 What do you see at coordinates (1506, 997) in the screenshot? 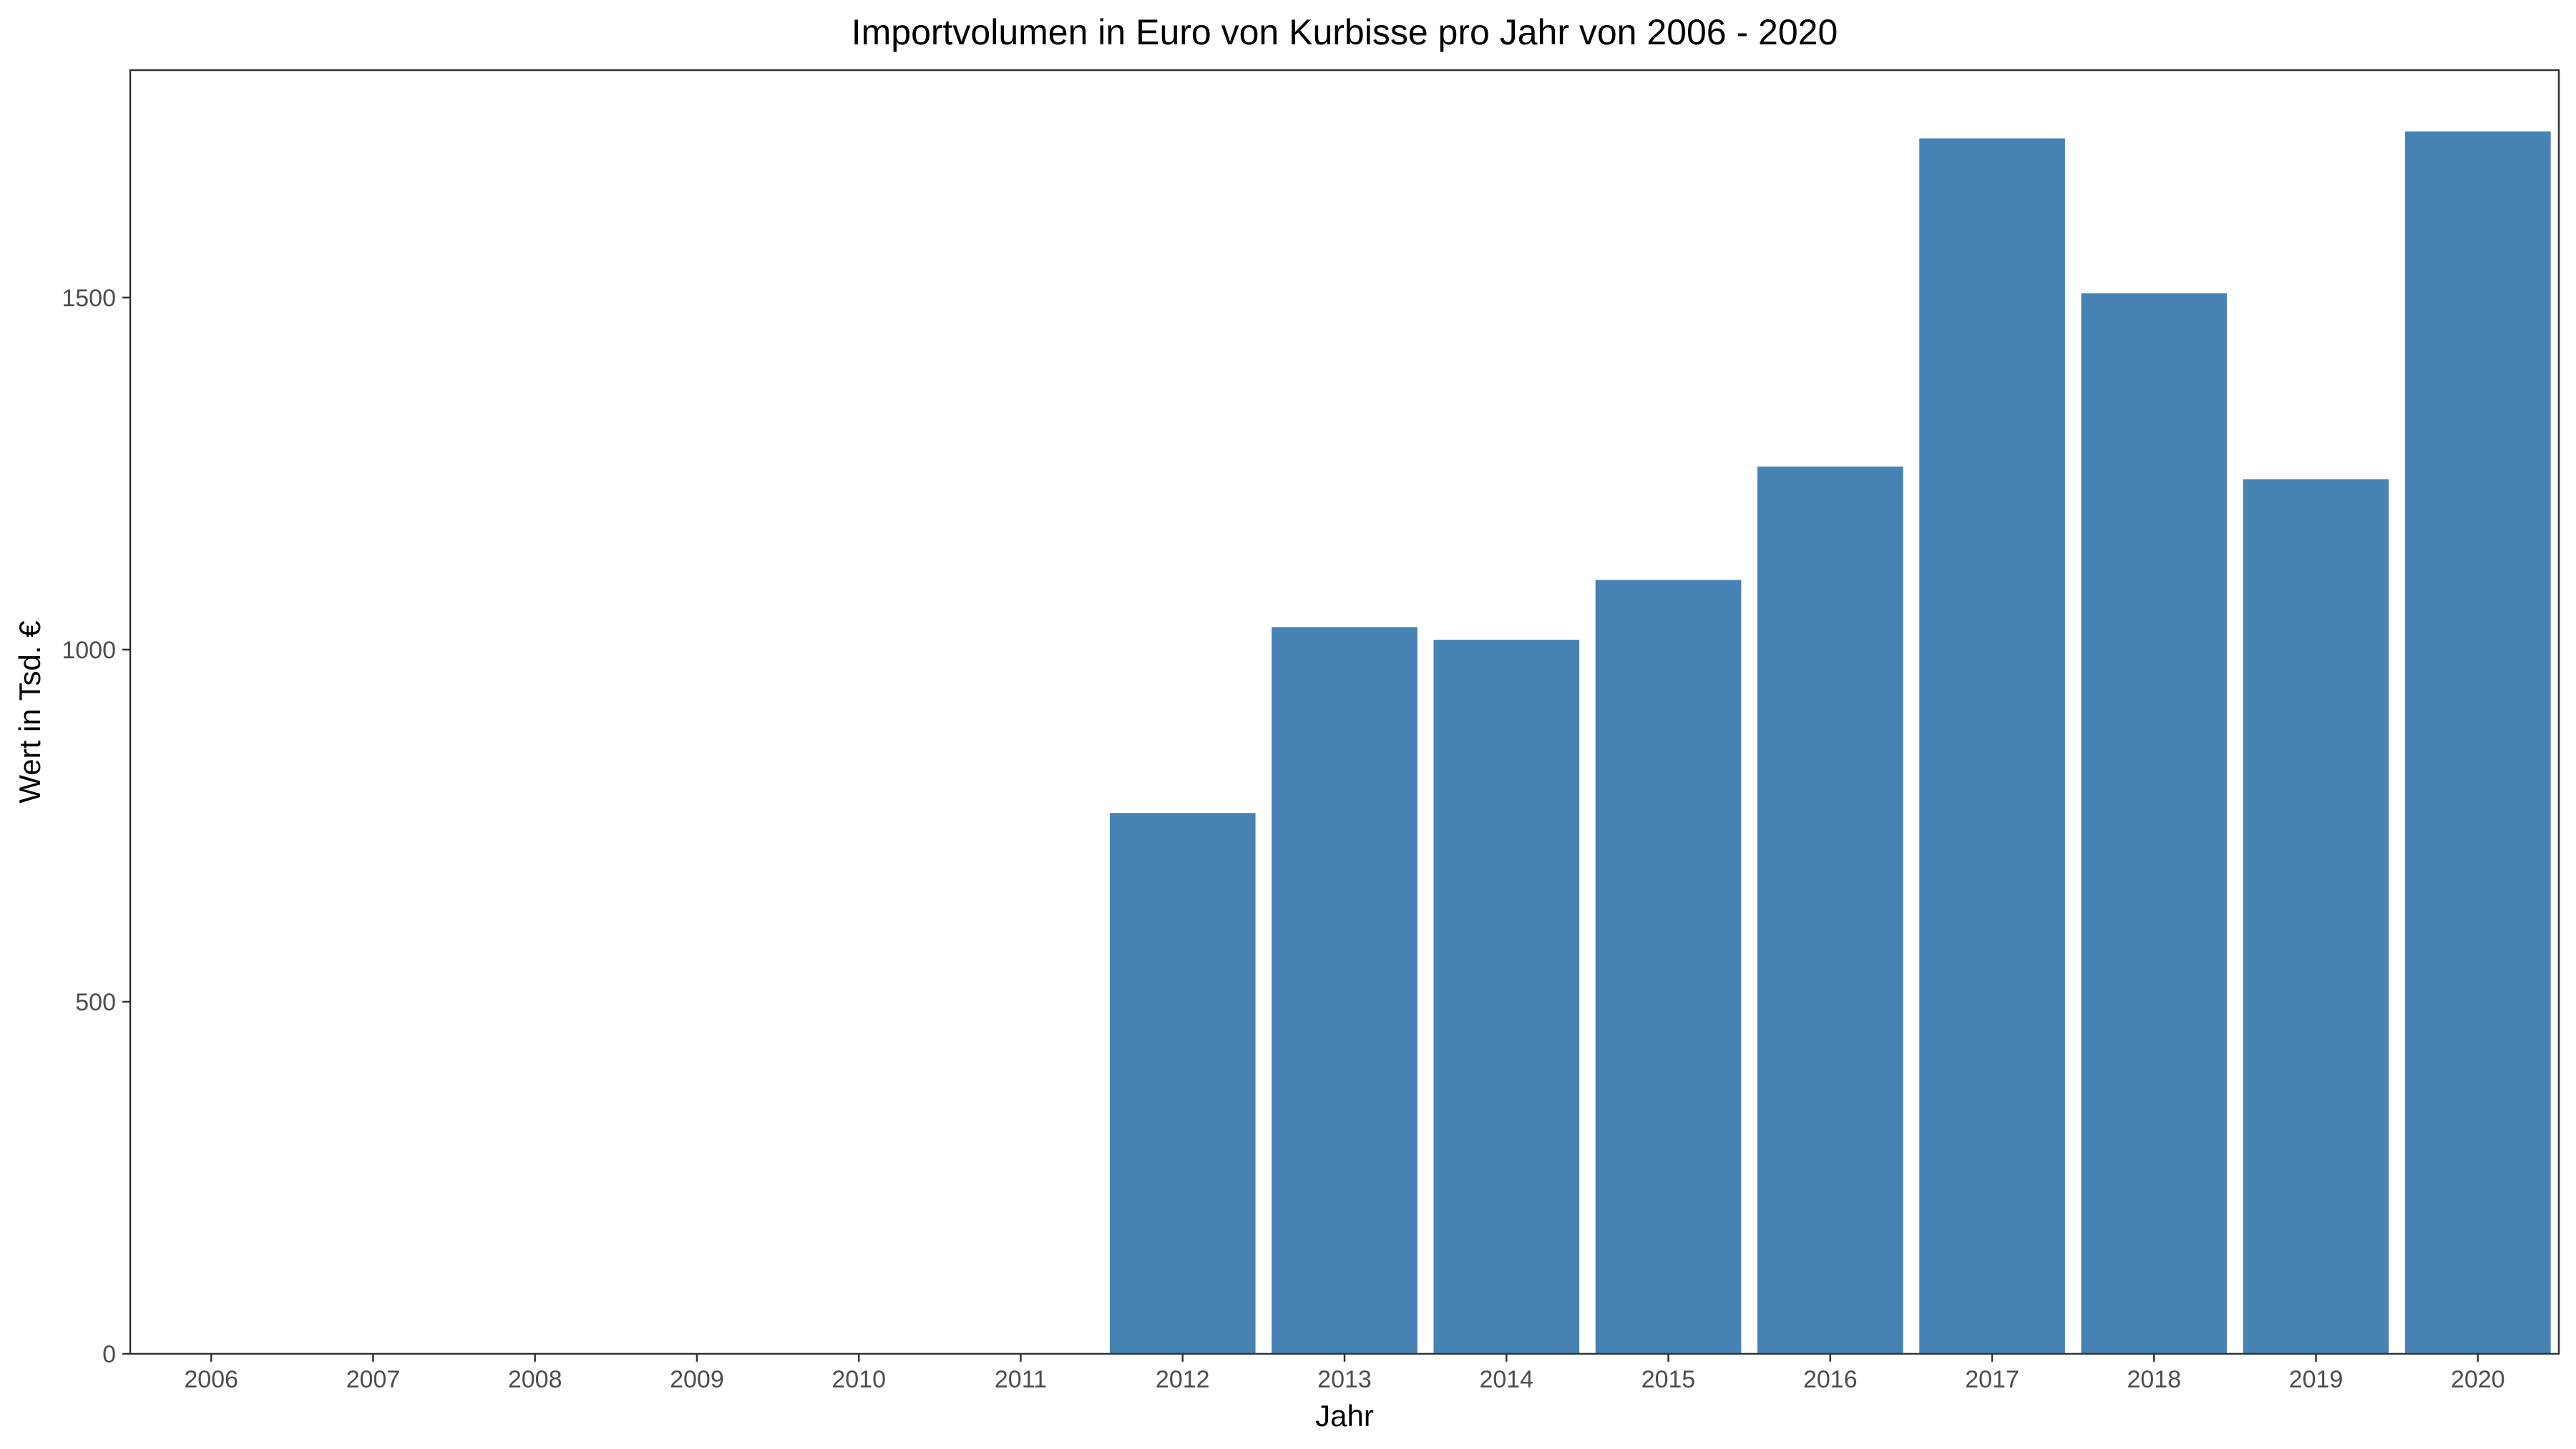
I see `bar-2014` at bounding box center [1506, 997].